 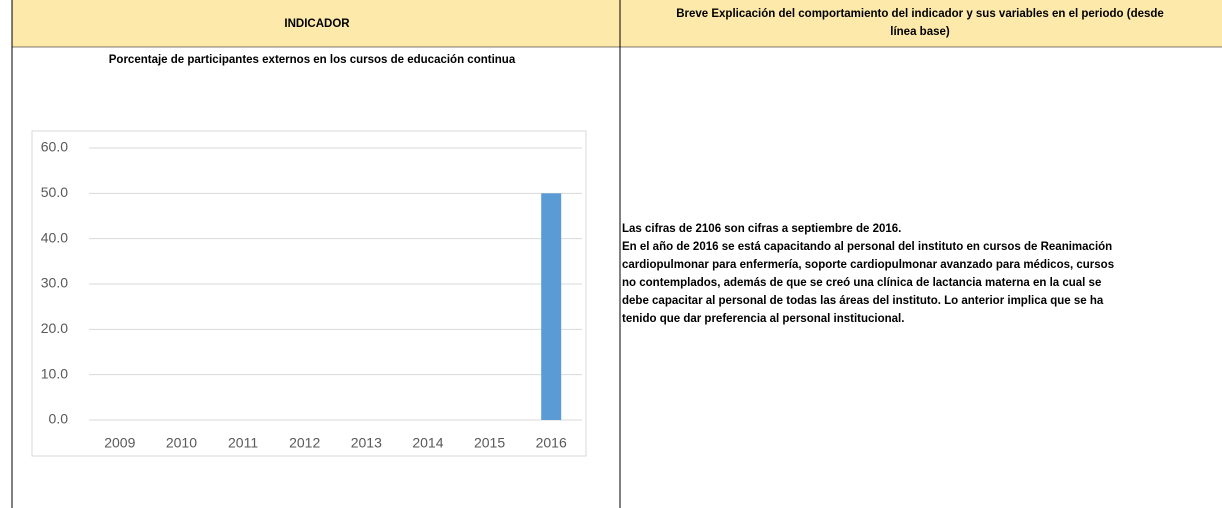 I want to click on header-indicator: INDICADOR, so click(x=317, y=24).